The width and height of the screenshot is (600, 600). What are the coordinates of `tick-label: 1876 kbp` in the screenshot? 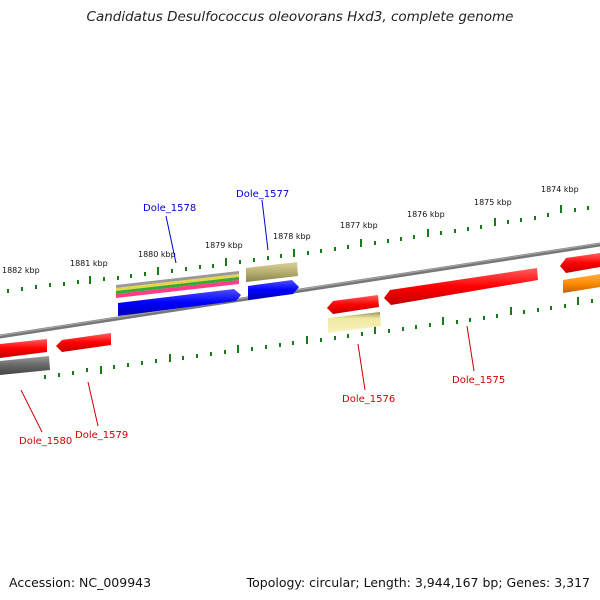 It's located at (426, 214).